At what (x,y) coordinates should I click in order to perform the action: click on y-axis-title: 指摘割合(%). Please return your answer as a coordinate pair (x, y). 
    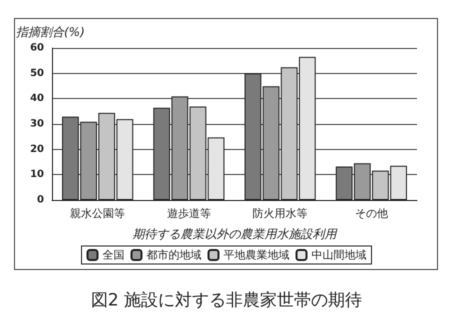
    Looking at the image, I should click on (50, 32).